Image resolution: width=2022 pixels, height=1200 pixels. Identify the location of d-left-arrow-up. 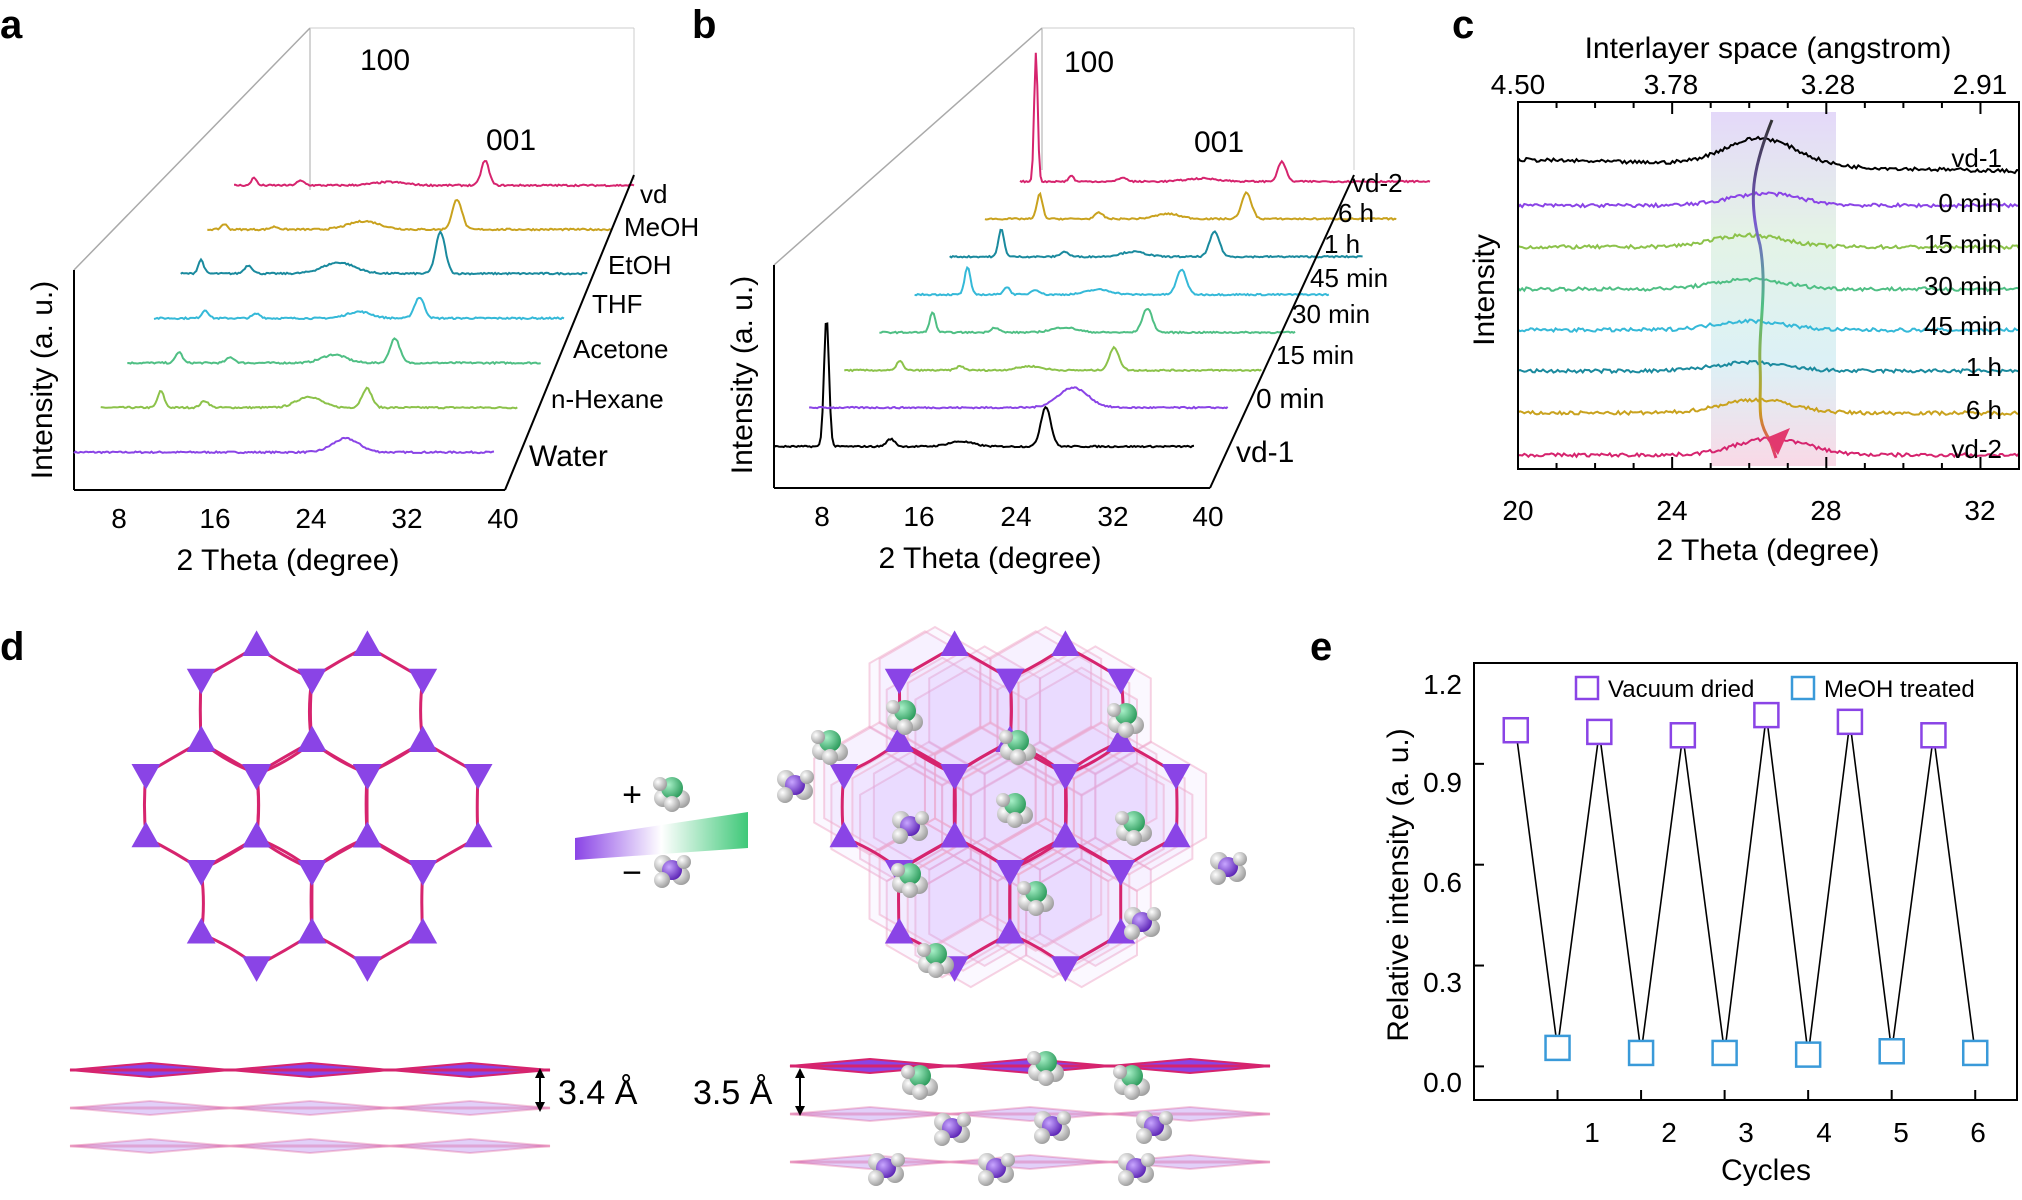
(540, 1073).